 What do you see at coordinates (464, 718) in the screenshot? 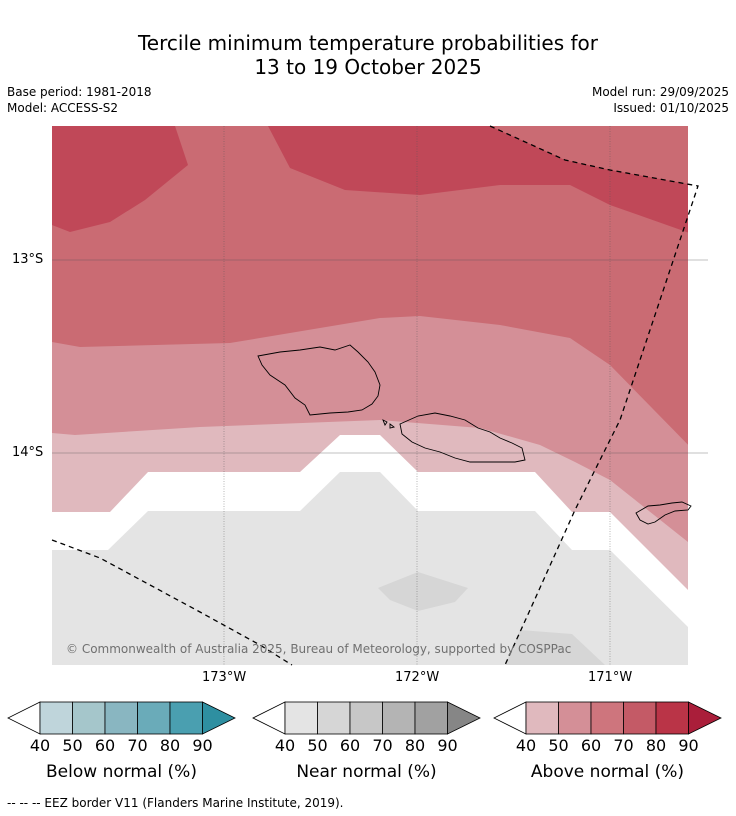
I see `colorbar-near-max-arrow` at bounding box center [464, 718].